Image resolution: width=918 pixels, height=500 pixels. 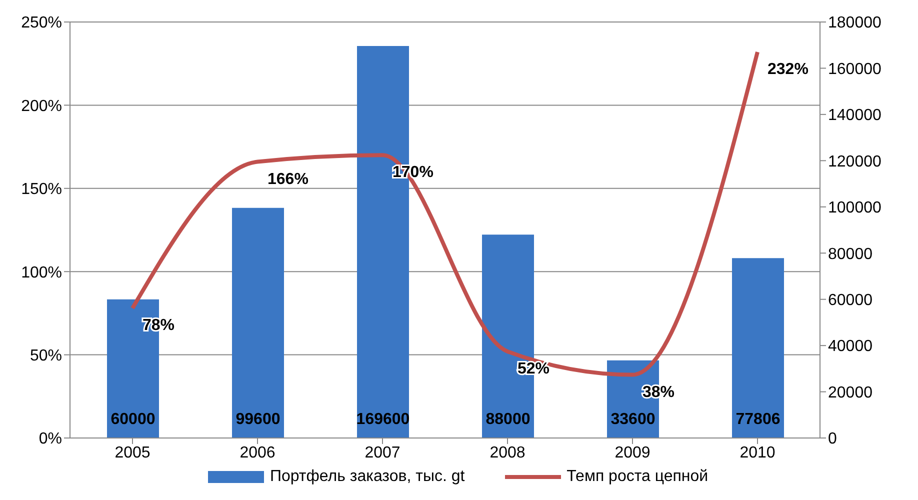 What do you see at coordinates (850, 254) in the screenshot?
I see `y2-tick-label: 80000` at bounding box center [850, 254].